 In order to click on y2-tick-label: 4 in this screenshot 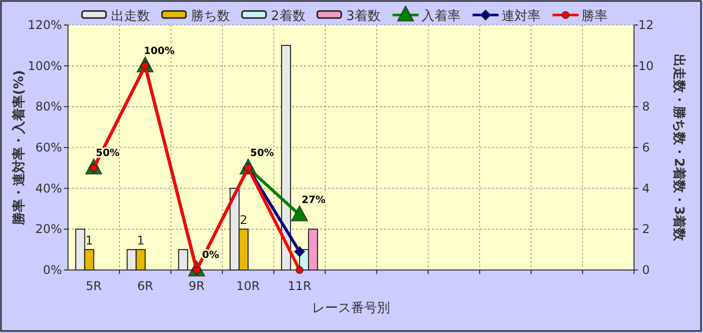, I will do `click(646, 188)`.